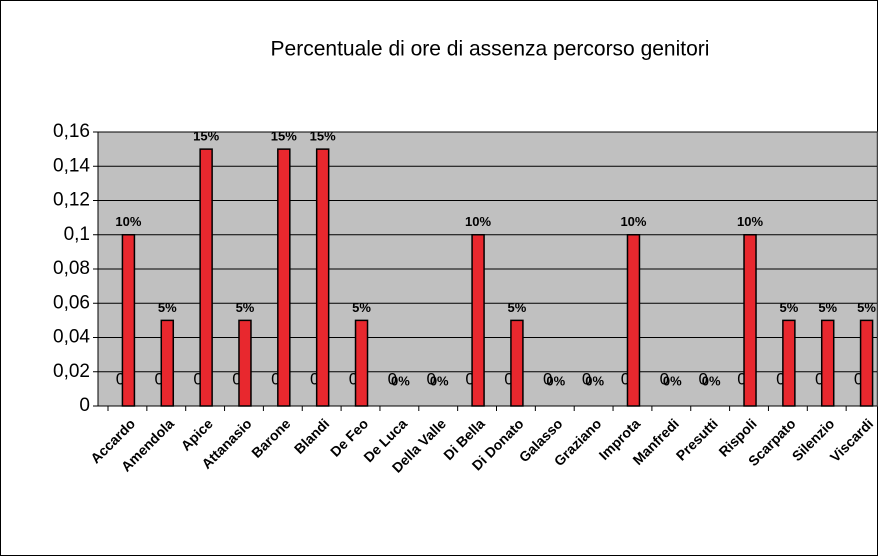 This screenshot has width=878, height=556. I want to click on y-tick-label: 0,02, so click(71, 371).